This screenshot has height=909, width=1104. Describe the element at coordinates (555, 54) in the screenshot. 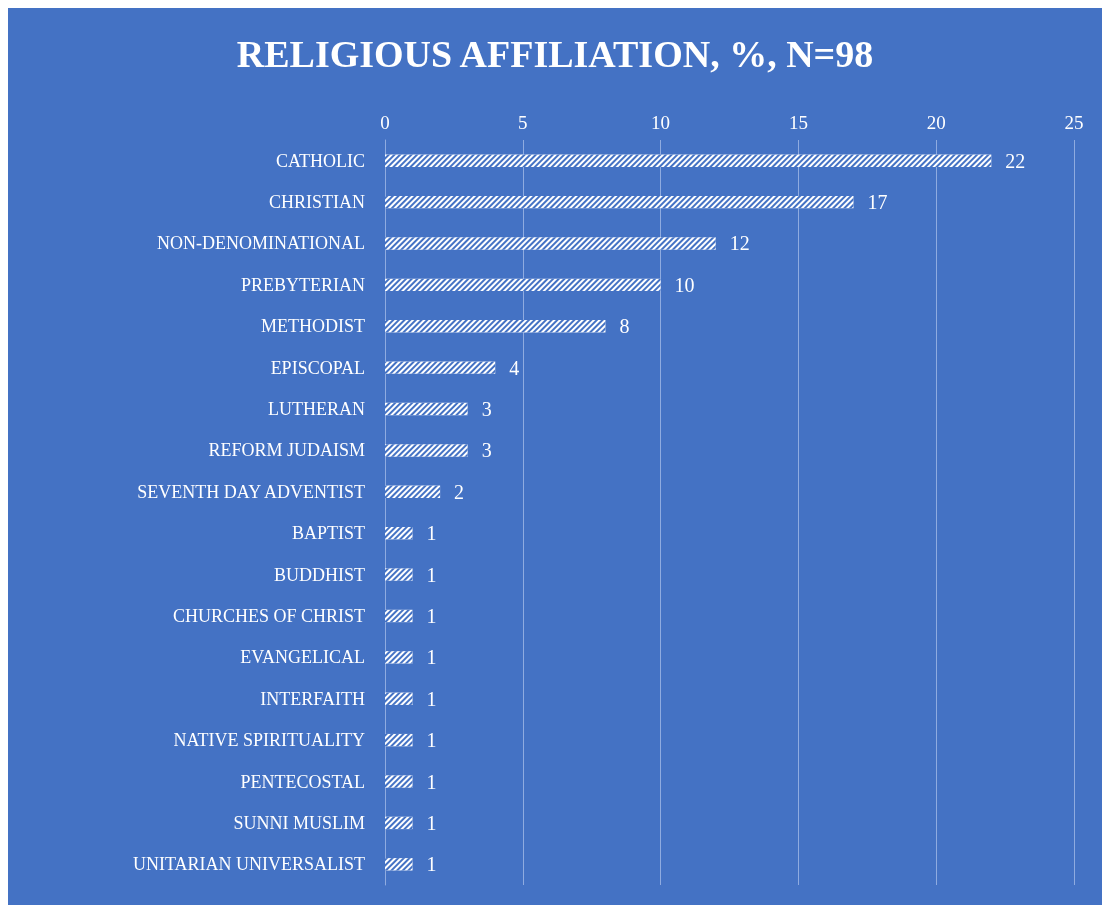

I see `chart-title: RELIGIOUS AFFILIATION, %, N=98` at that location.